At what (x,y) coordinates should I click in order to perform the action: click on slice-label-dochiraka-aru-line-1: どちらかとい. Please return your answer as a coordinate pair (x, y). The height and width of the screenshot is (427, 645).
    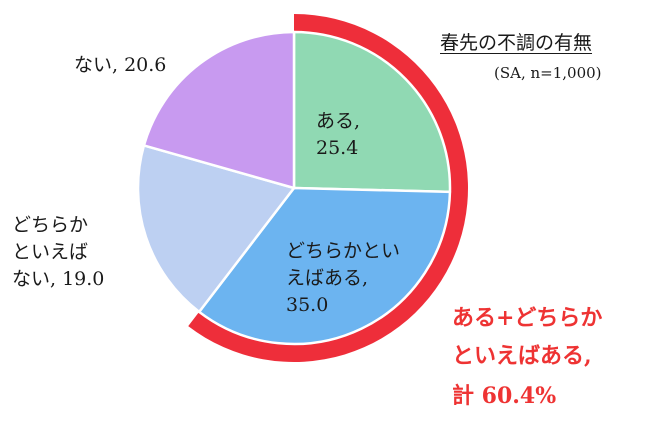
    Looking at the image, I should click on (343, 251).